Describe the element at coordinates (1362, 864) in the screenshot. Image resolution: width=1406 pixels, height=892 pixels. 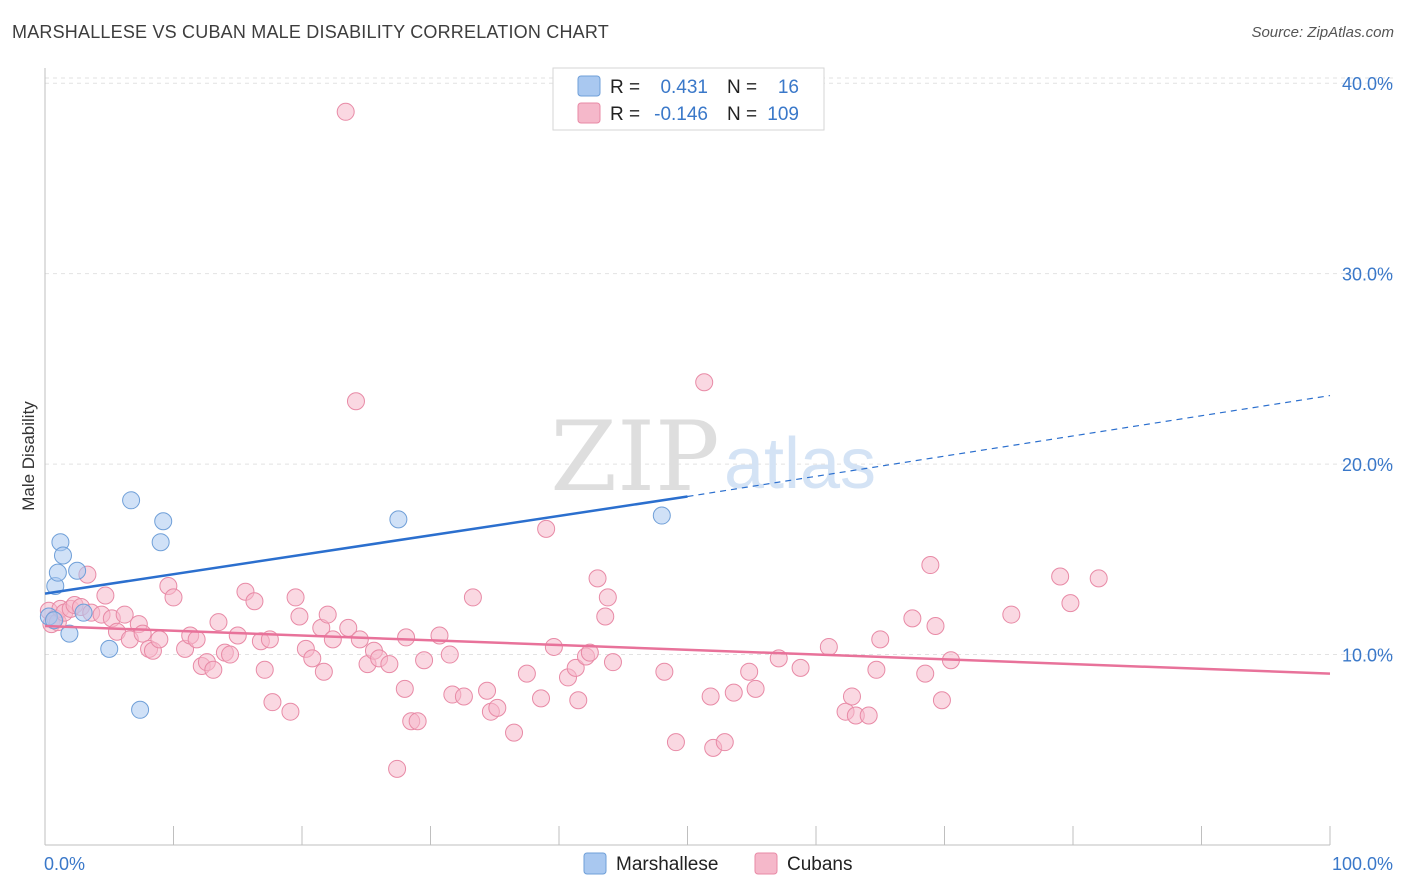
I see `x-tick-label-max: 100.0%` at that location.